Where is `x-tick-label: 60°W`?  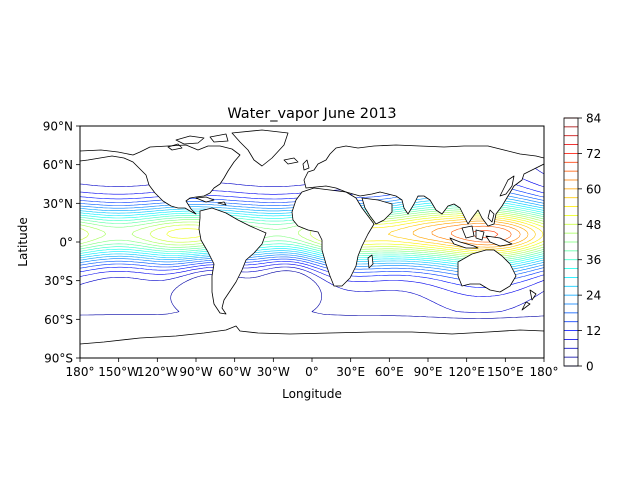 x-tick-label: 60°W is located at coordinates (234, 372).